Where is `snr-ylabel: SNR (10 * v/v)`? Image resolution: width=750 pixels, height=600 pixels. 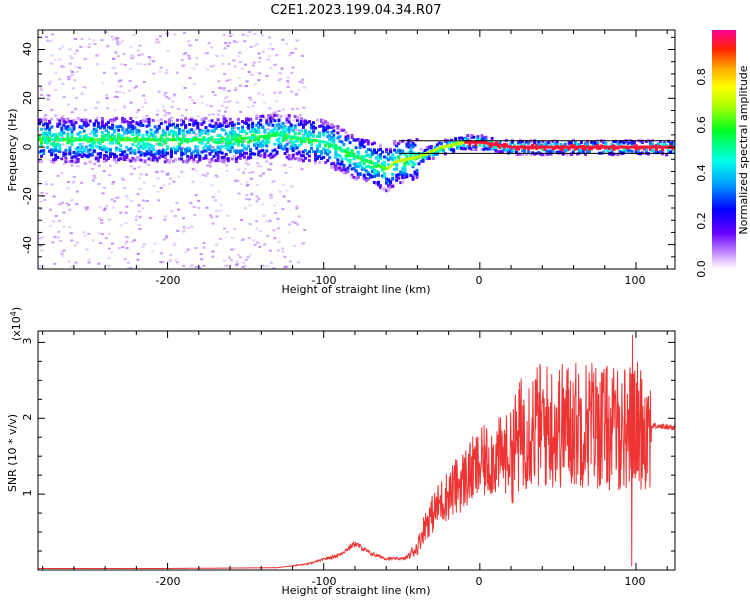 snr-ylabel: SNR (10 * v/v) is located at coordinates (12, 453).